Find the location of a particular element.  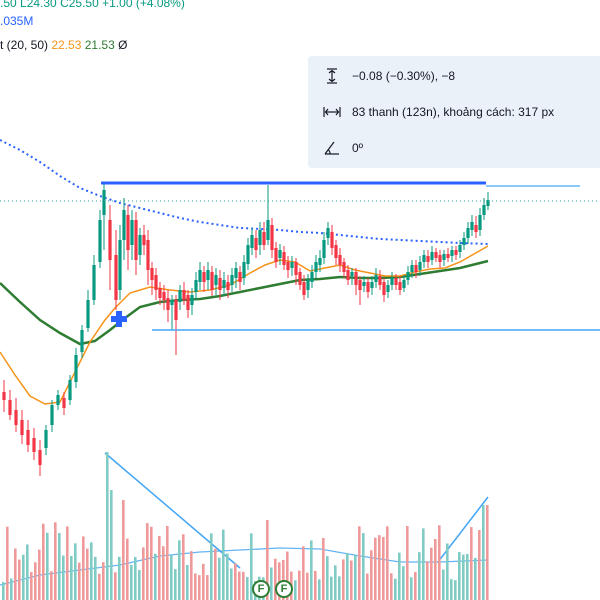

buy-signal-marker is located at coordinates (119, 319).